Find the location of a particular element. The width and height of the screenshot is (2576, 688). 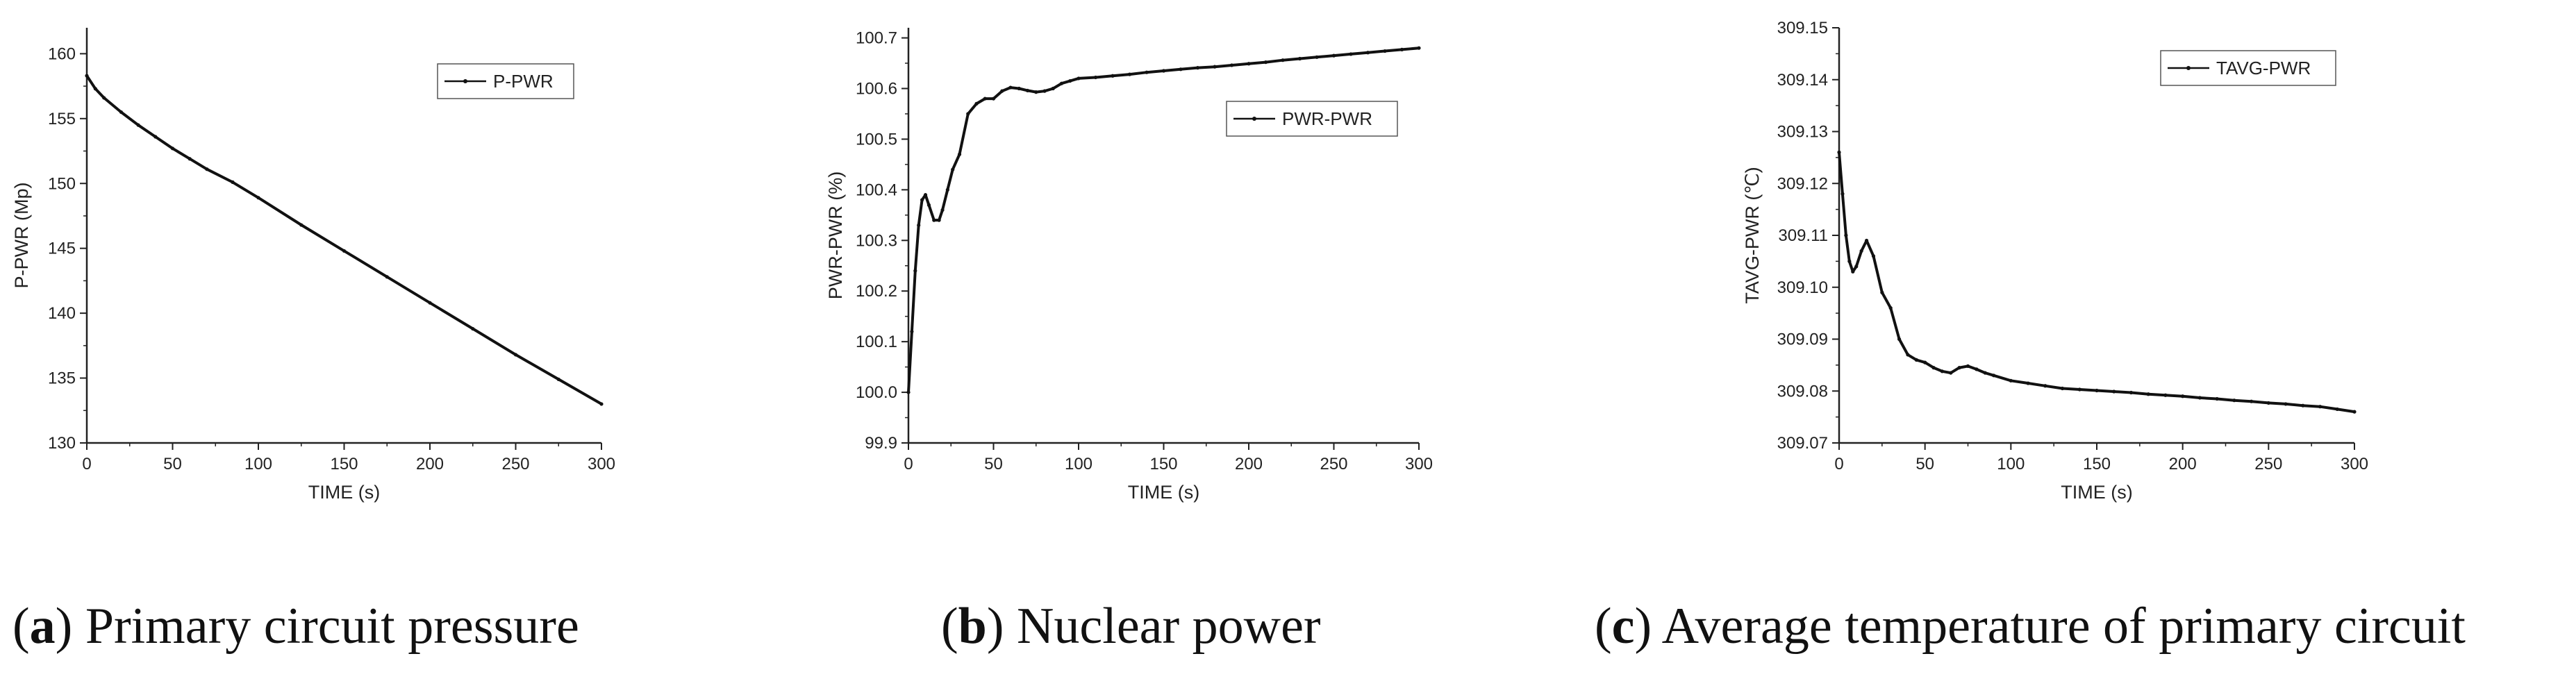

y-tick-label: 140 is located at coordinates (62, 313).